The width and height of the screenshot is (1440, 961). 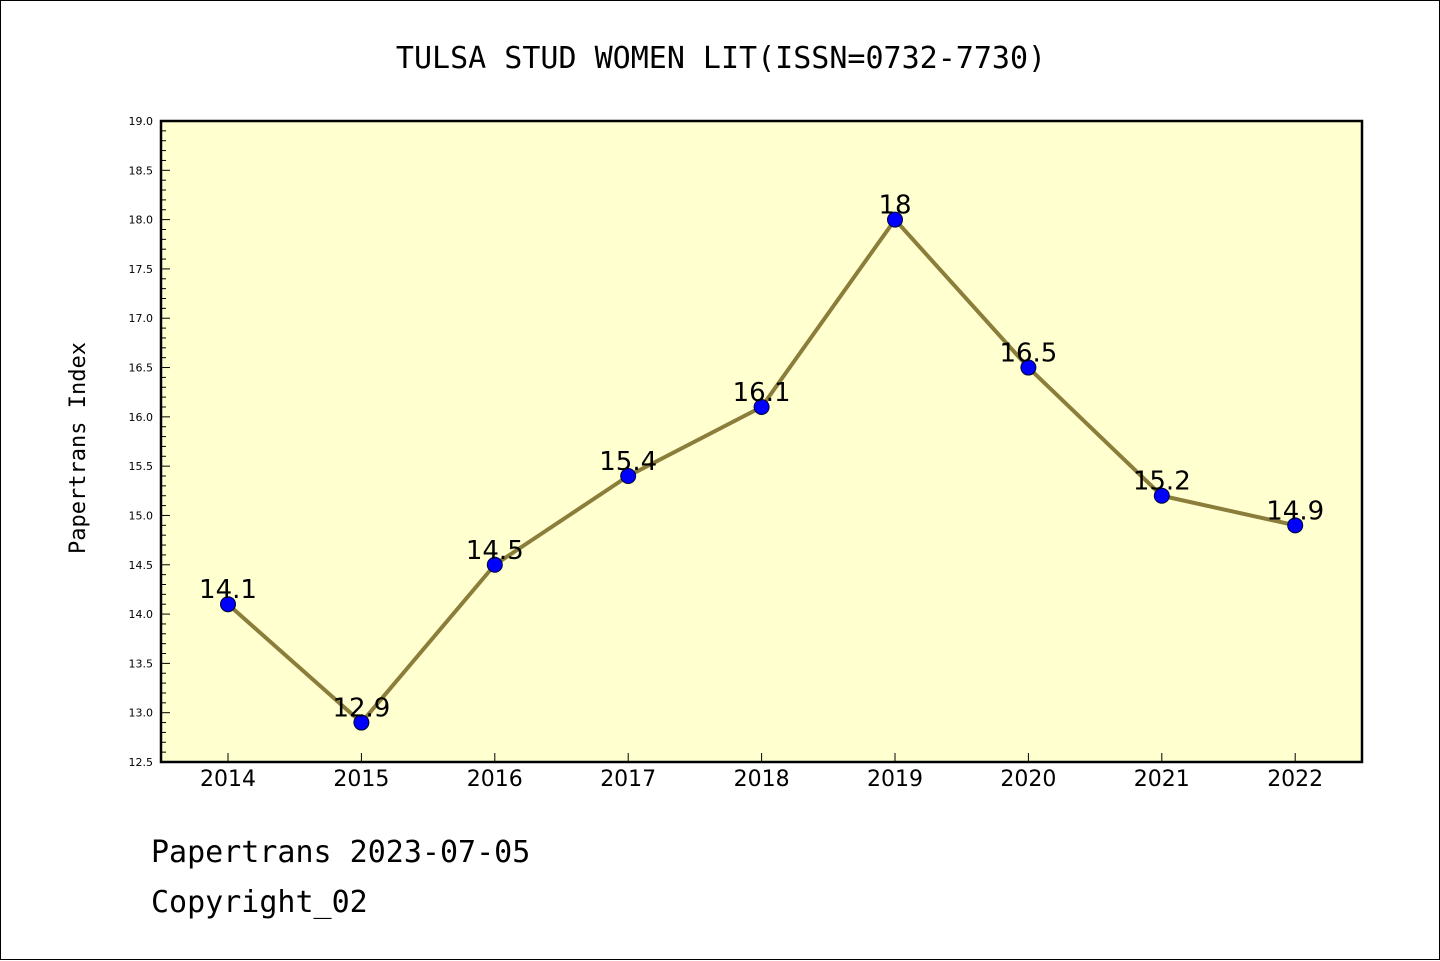 I want to click on y-tick-label: 14.5, so click(x=141, y=565).